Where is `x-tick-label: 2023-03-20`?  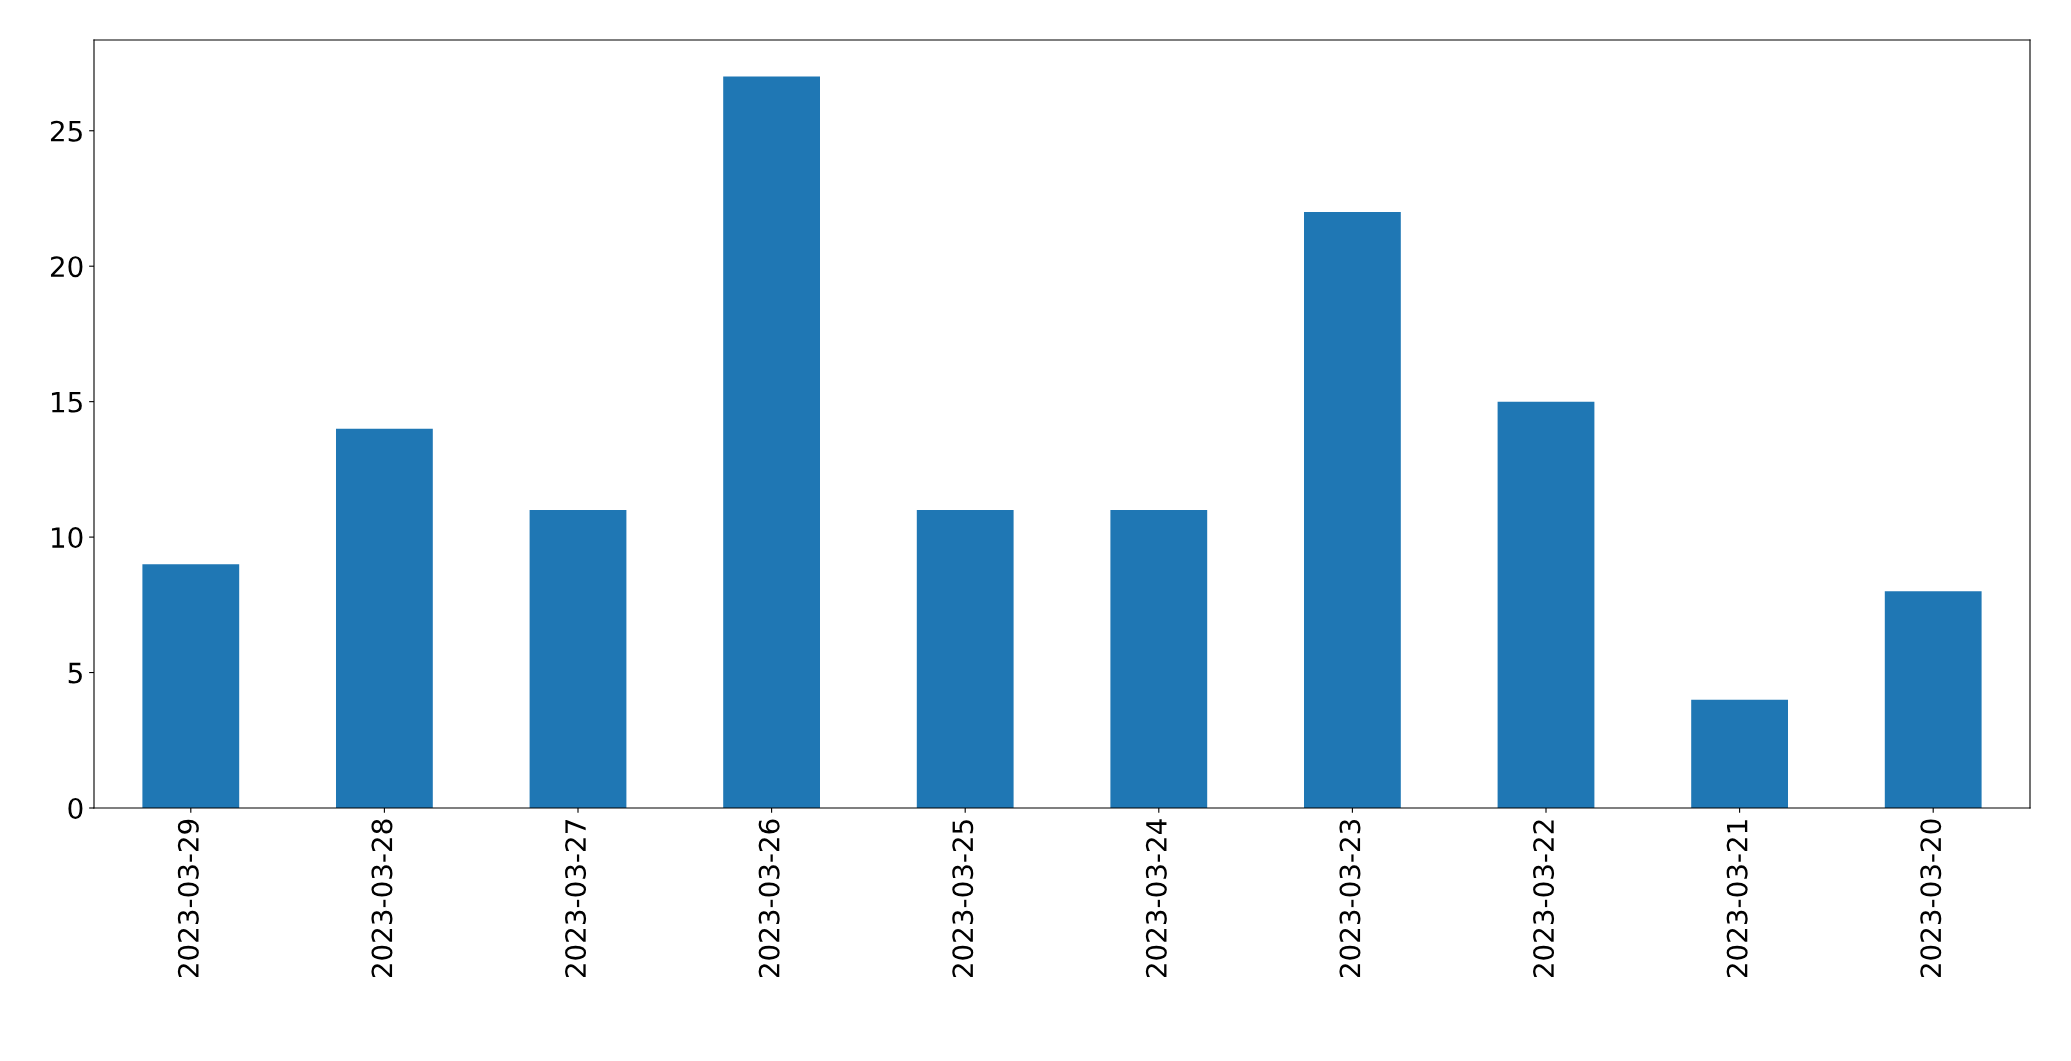 x-tick-label: 2023-03-20 is located at coordinates (1931, 898).